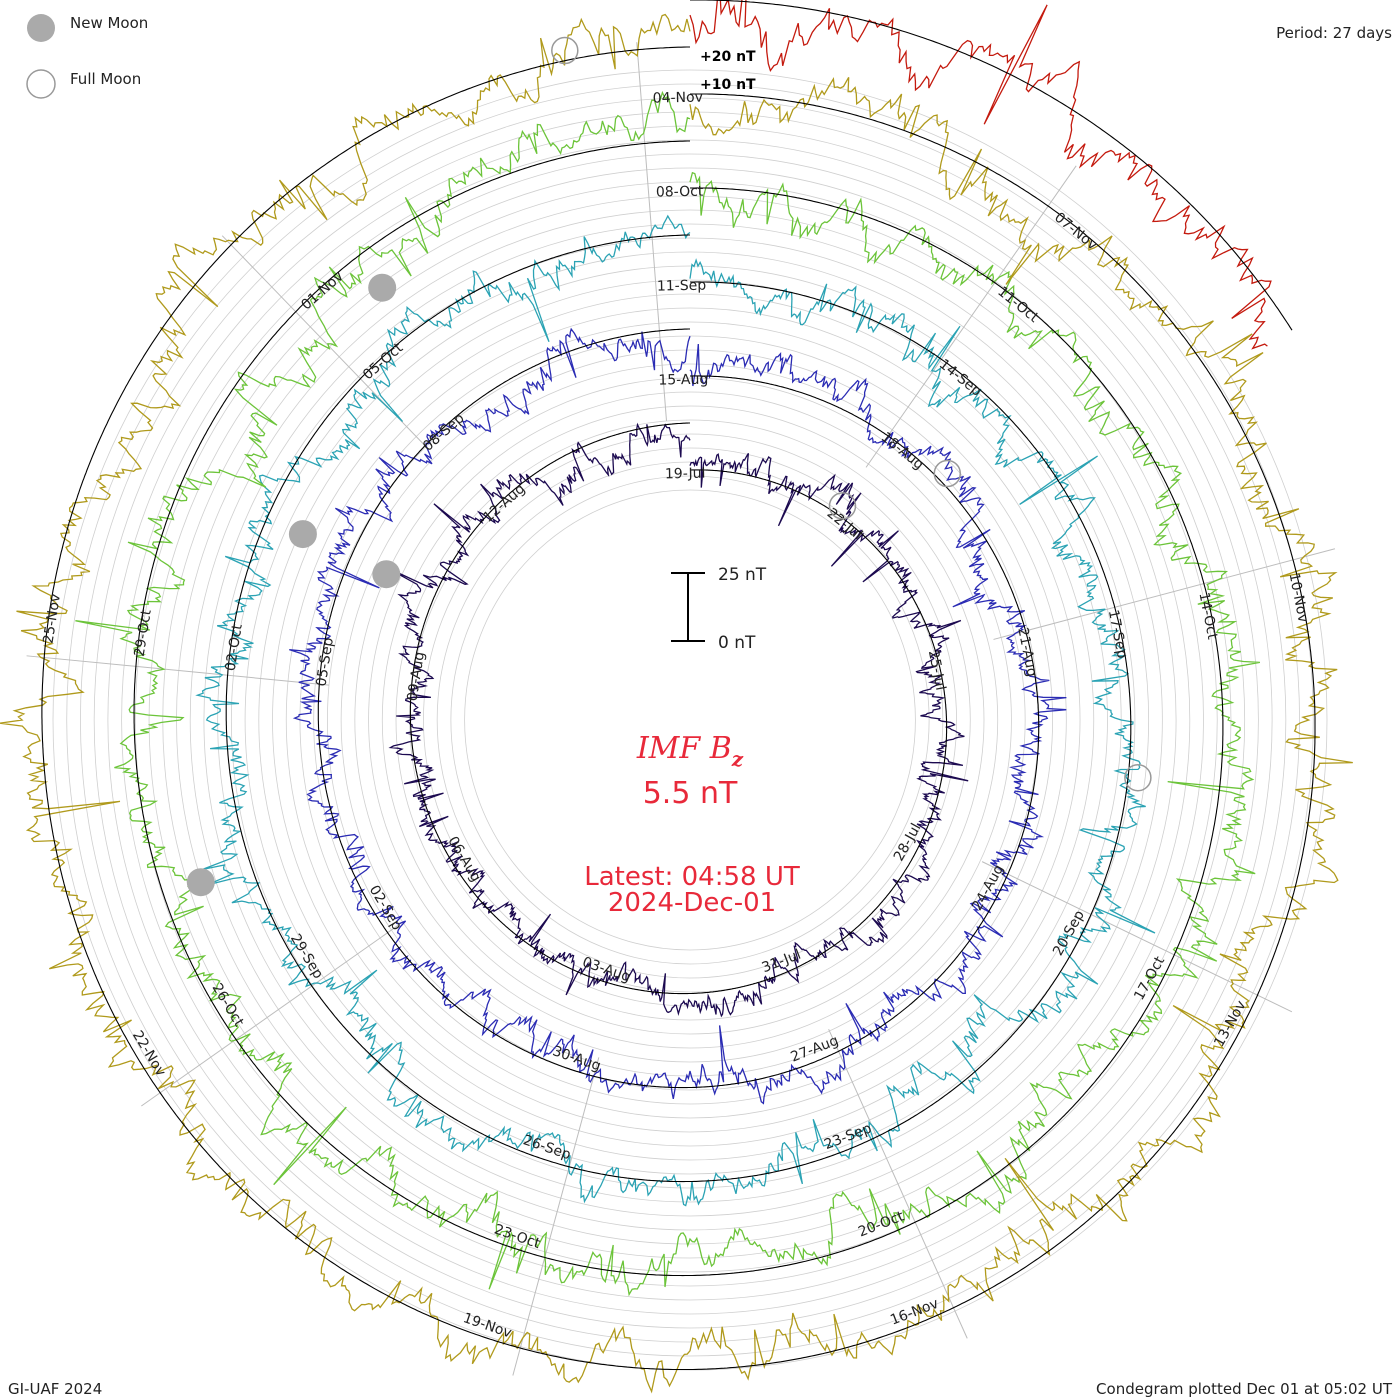 Image resolution: width=1400 pixels, height=1400 pixels. I want to click on date-label: 17-Sep, so click(1117, 634).